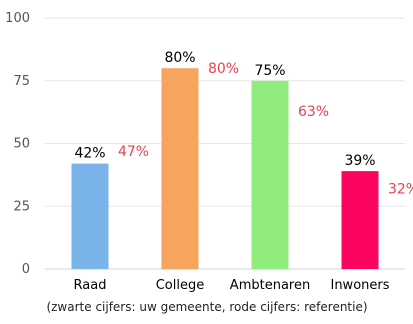 The image size is (413, 324). What do you see at coordinates (21, 206) in the screenshot?
I see `y-tick-label: 25` at bounding box center [21, 206].